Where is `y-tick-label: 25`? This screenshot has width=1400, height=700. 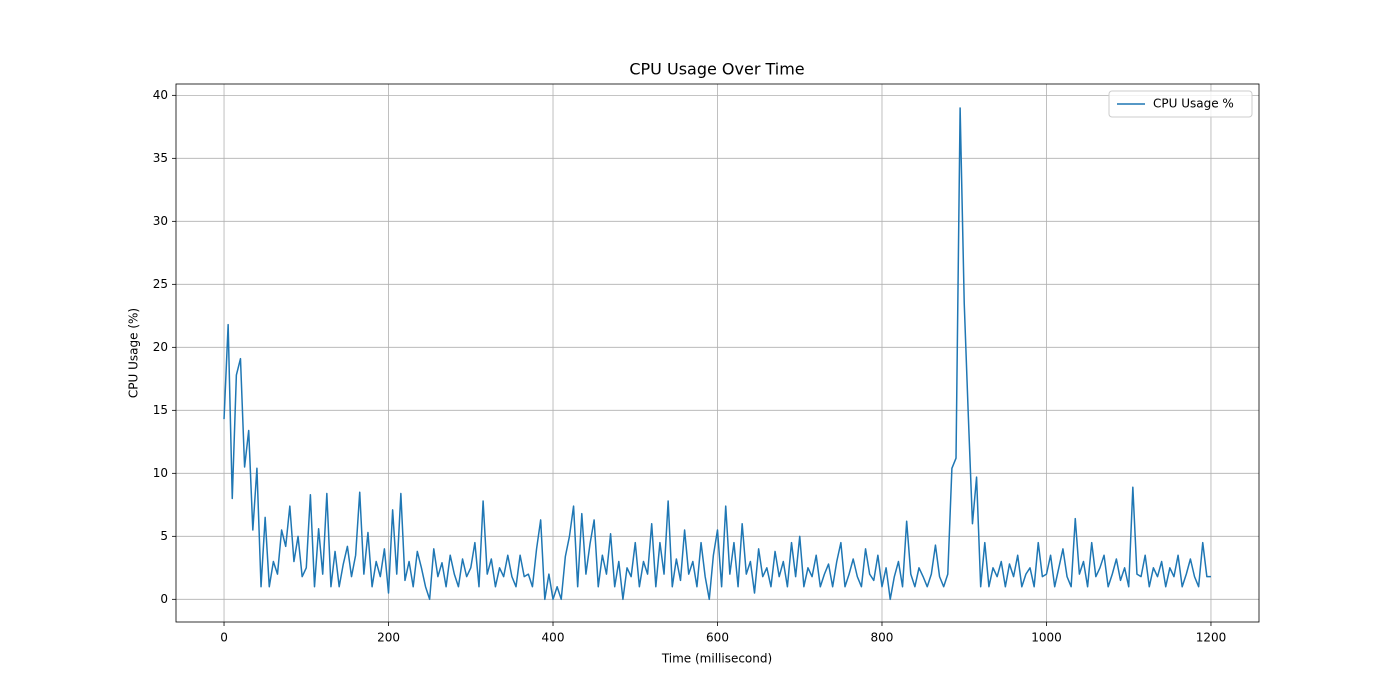 y-tick-label: 25 is located at coordinates (160, 284).